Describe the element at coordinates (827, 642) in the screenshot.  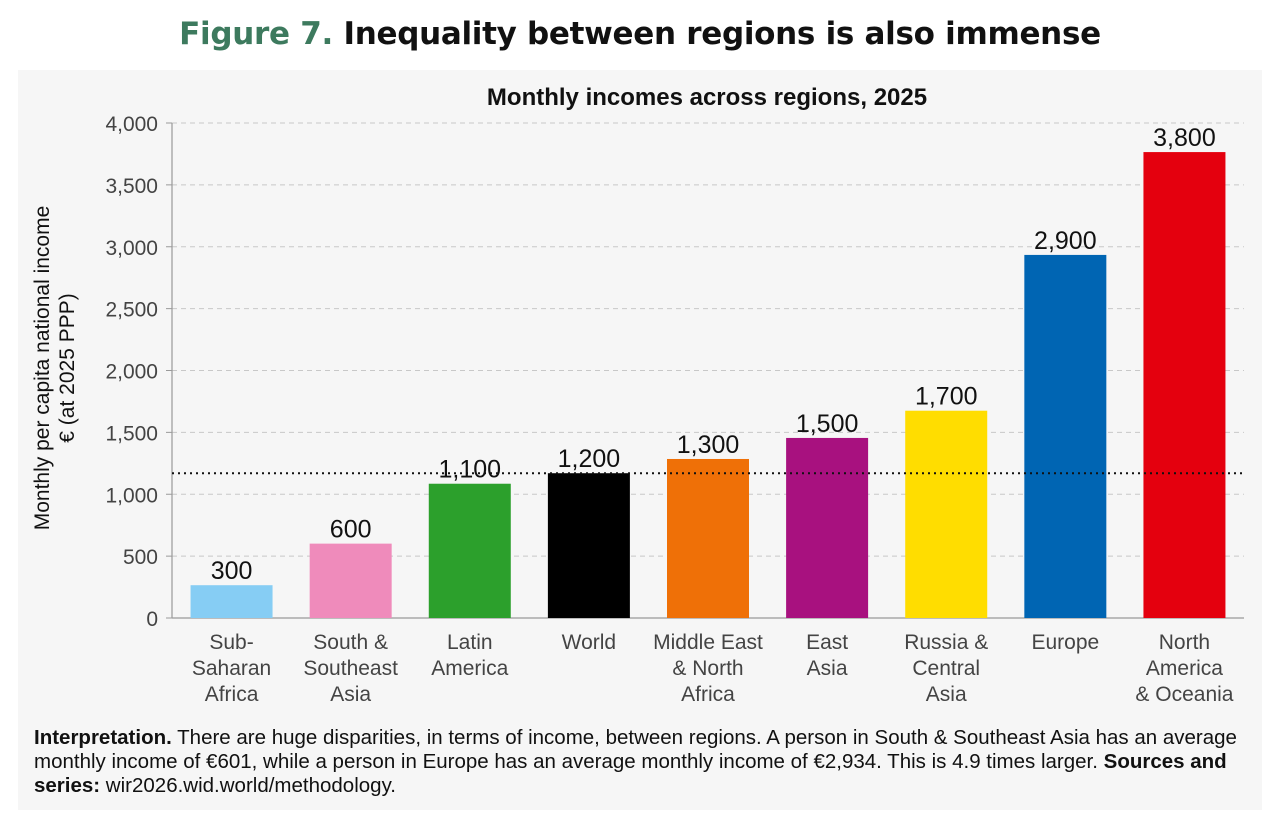
I see `x-tick-label: East` at that location.